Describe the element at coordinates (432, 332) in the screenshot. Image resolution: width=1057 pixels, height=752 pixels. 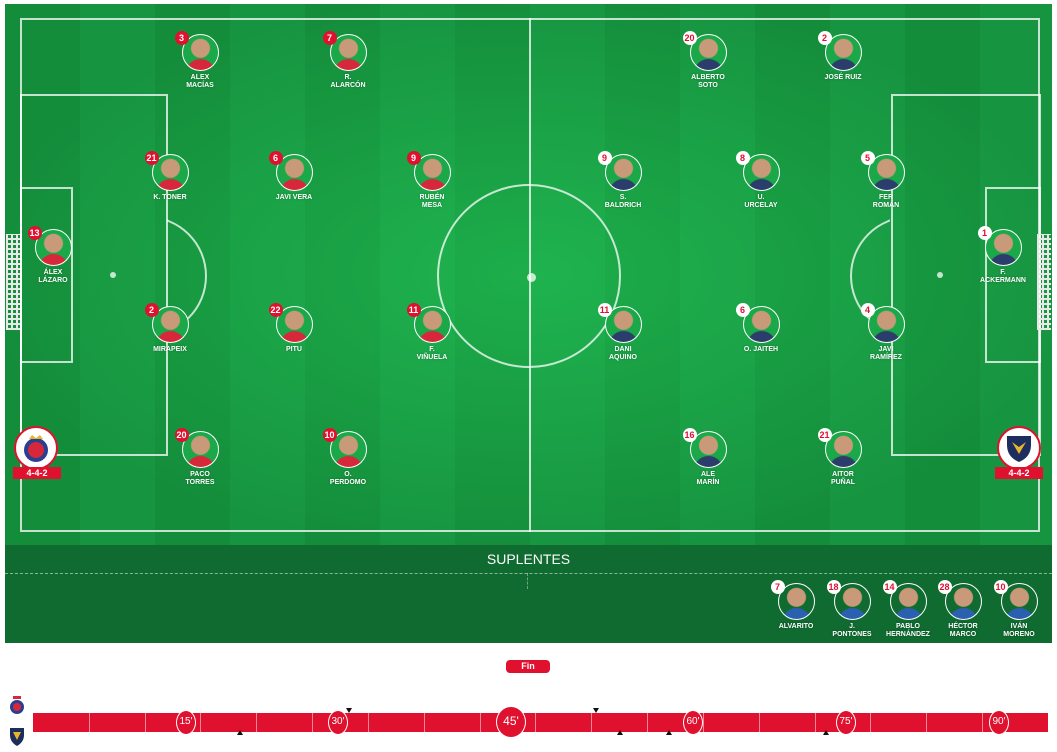
I see `home-player: 11 F. VIÑUELA` at that location.